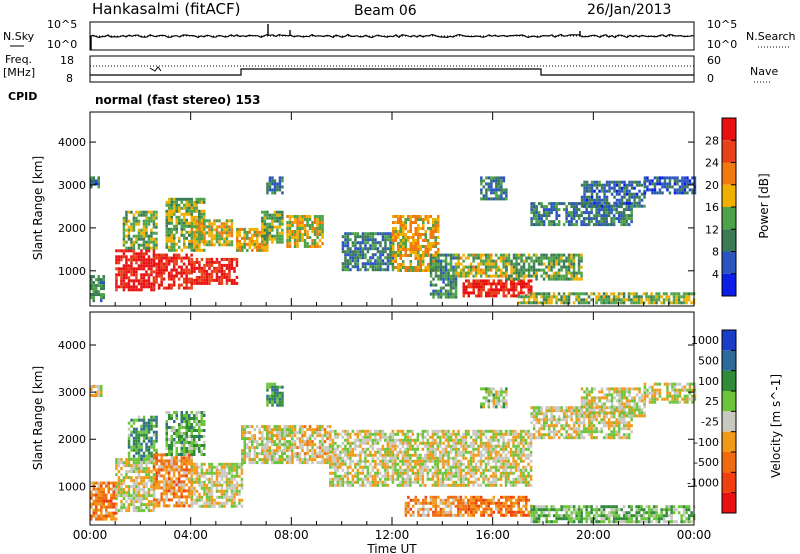 This screenshot has height=554, width=800. Describe the element at coordinates (18, 59) in the screenshot. I see `freq-label-line1: Freq.` at that location.